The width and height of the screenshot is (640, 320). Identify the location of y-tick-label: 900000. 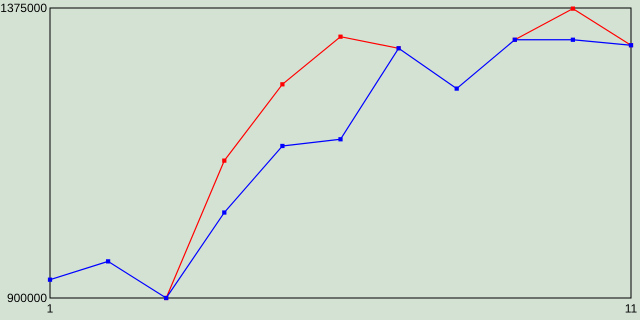
(27, 297).